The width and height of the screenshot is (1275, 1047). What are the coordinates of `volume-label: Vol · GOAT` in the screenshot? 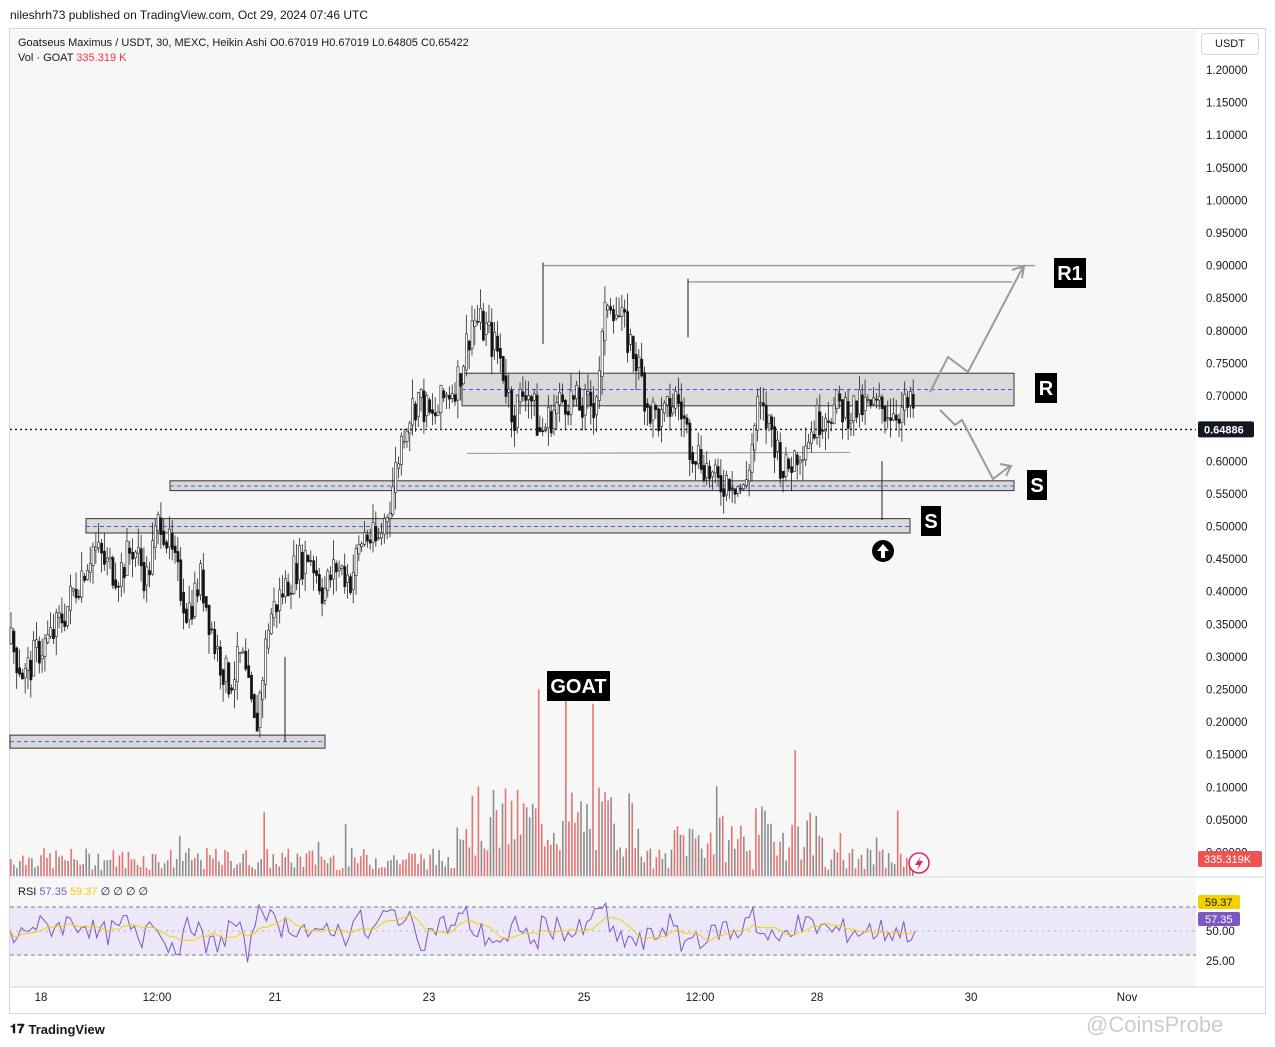 It's located at (46, 58).